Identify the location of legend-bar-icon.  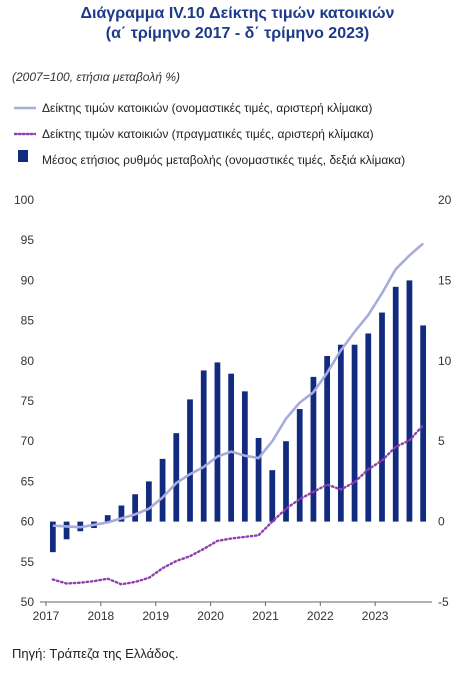
(23, 156).